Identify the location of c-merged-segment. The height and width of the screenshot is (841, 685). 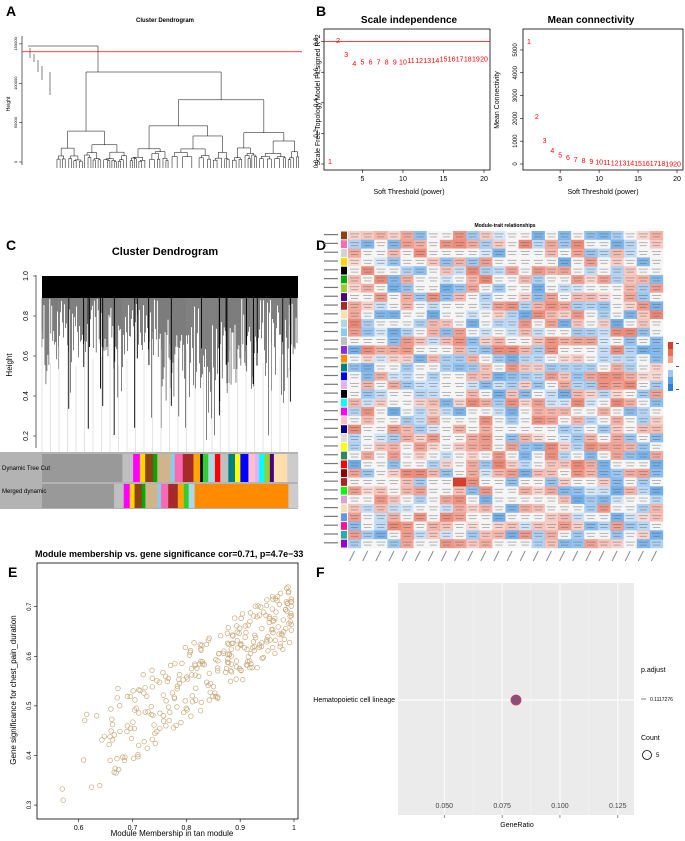
(151, 496).